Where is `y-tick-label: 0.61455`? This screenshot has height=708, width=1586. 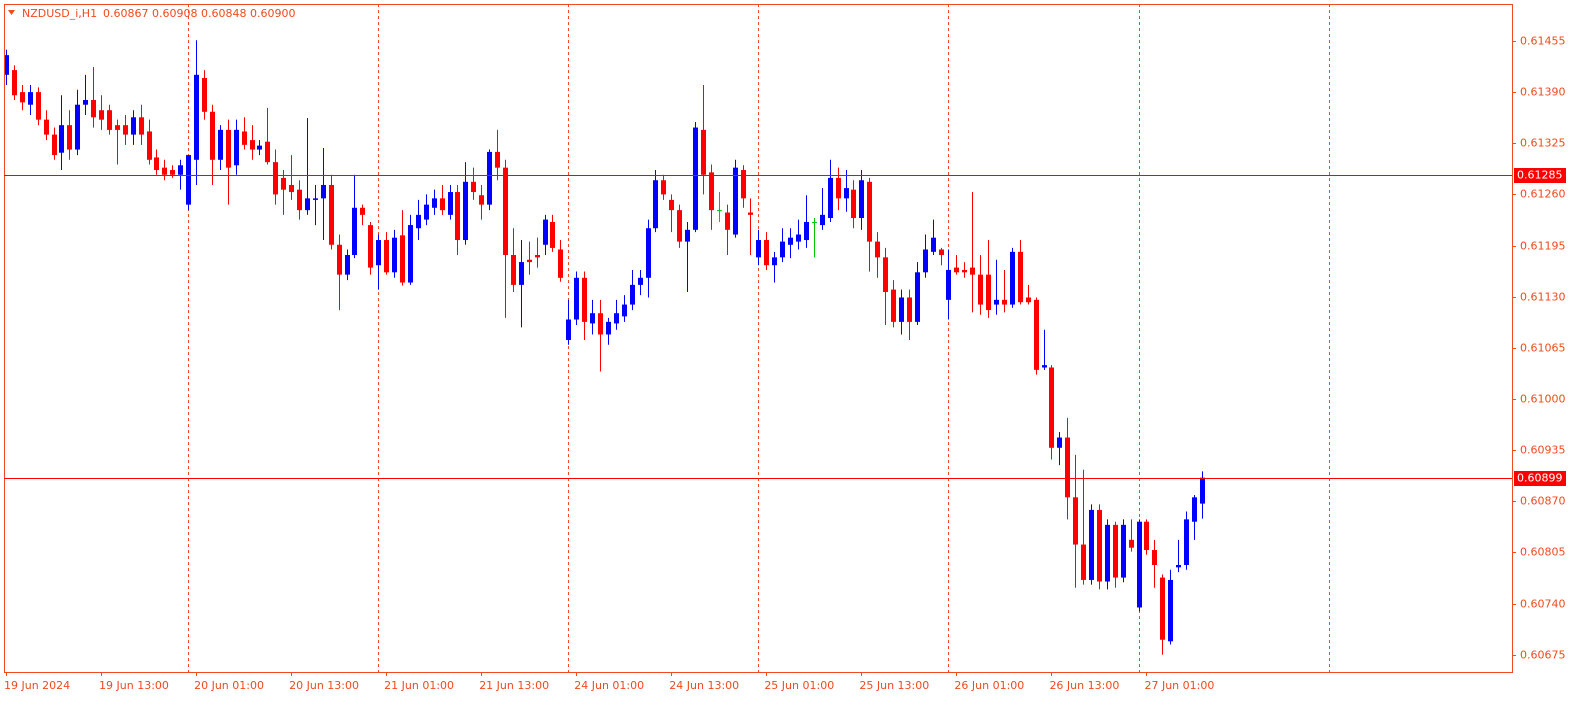 y-tick-label: 0.61455 is located at coordinates (1543, 41).